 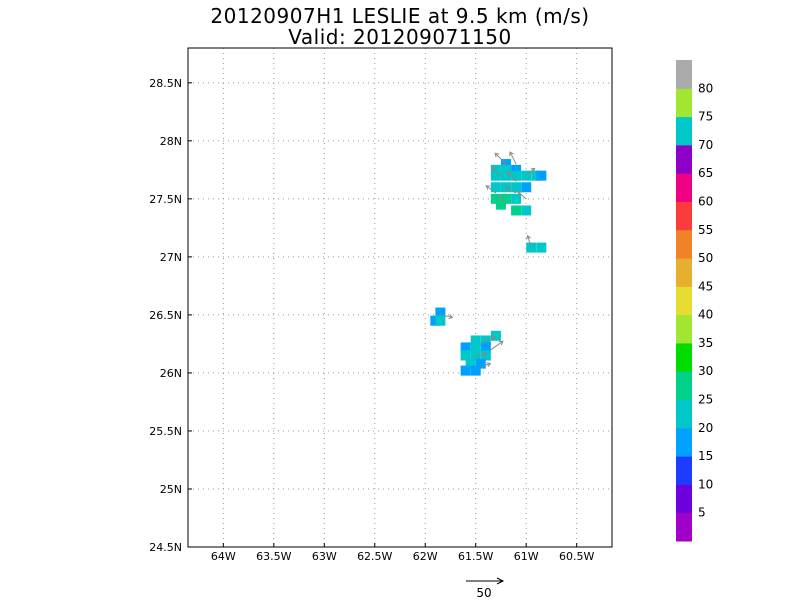 What do you see at coordinates (705, 315) in the screenshot?
I see `colorbar-label: 40` at bounding box center [705, 315].